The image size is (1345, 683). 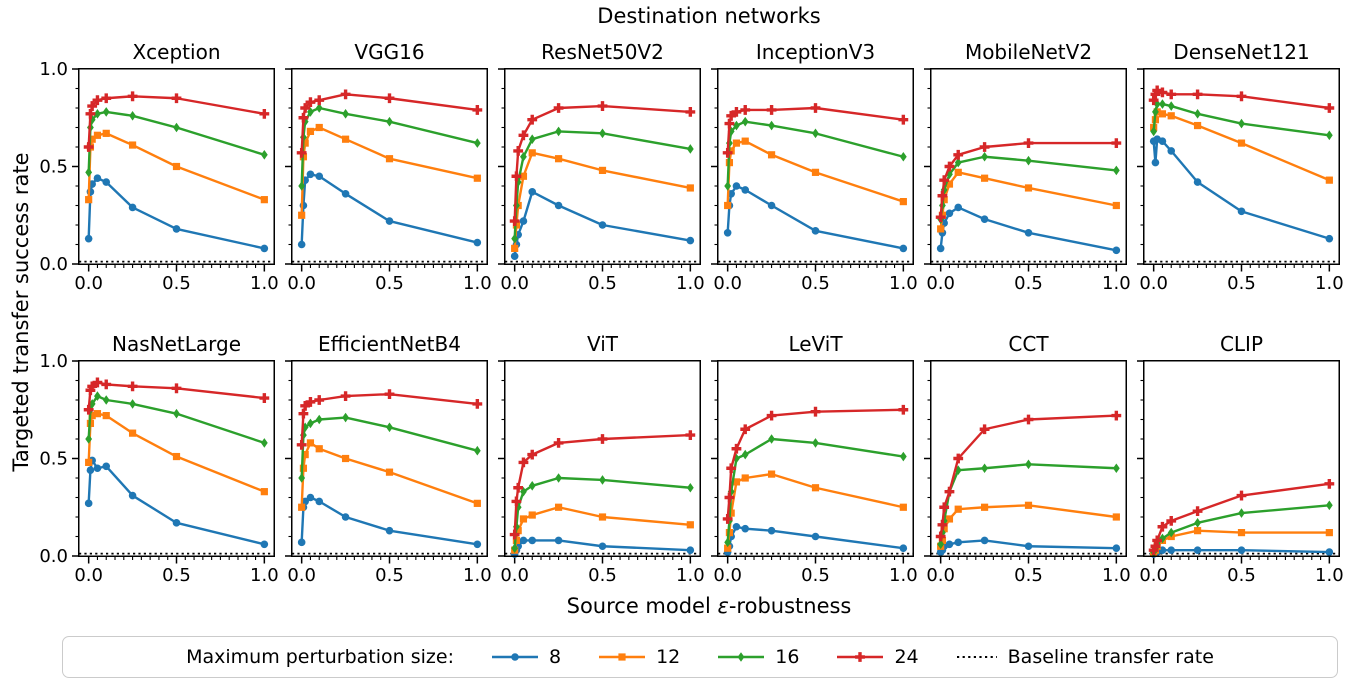 I want to click on subplot-canvas-EfficientNetB4: 0.0 0.5 1.0, so click(x=388, y=473).